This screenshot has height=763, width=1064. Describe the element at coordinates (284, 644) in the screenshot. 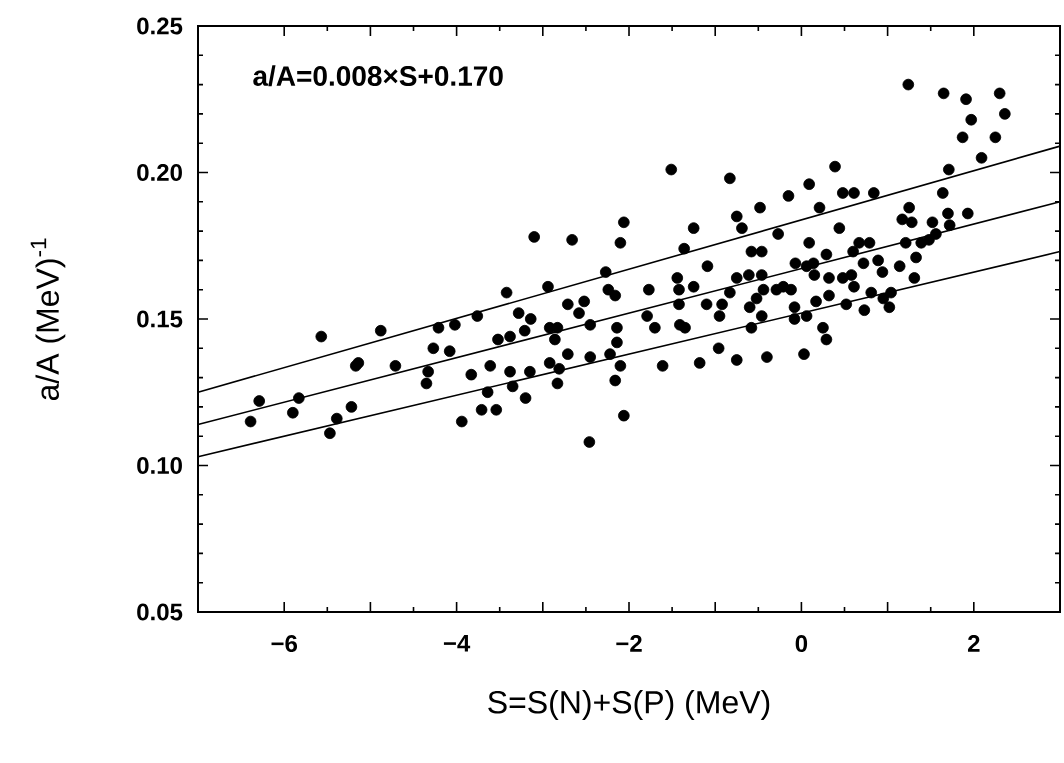

I see `x-tick-label: −6` at that location.